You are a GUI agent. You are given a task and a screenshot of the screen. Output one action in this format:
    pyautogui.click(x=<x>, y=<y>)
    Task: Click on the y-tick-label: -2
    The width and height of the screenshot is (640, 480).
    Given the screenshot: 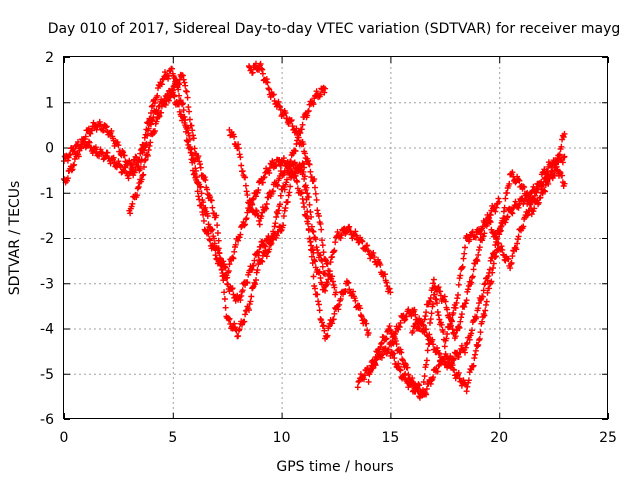 What is the action you would take?
    pyautogui.click(x=47, y=239)
    